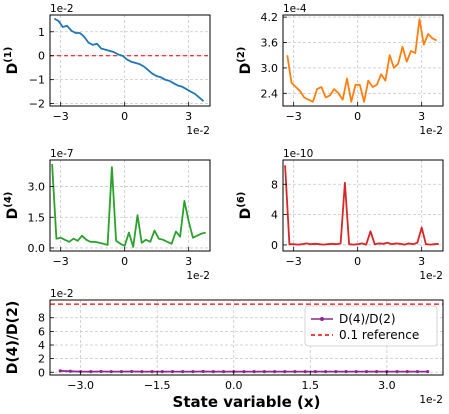 The height and width of the screenshot is (414, 449). Describe the element at coordinates (8, 55) in the screenshot. I see `y-axis-label-superscript: (1)` at that location.